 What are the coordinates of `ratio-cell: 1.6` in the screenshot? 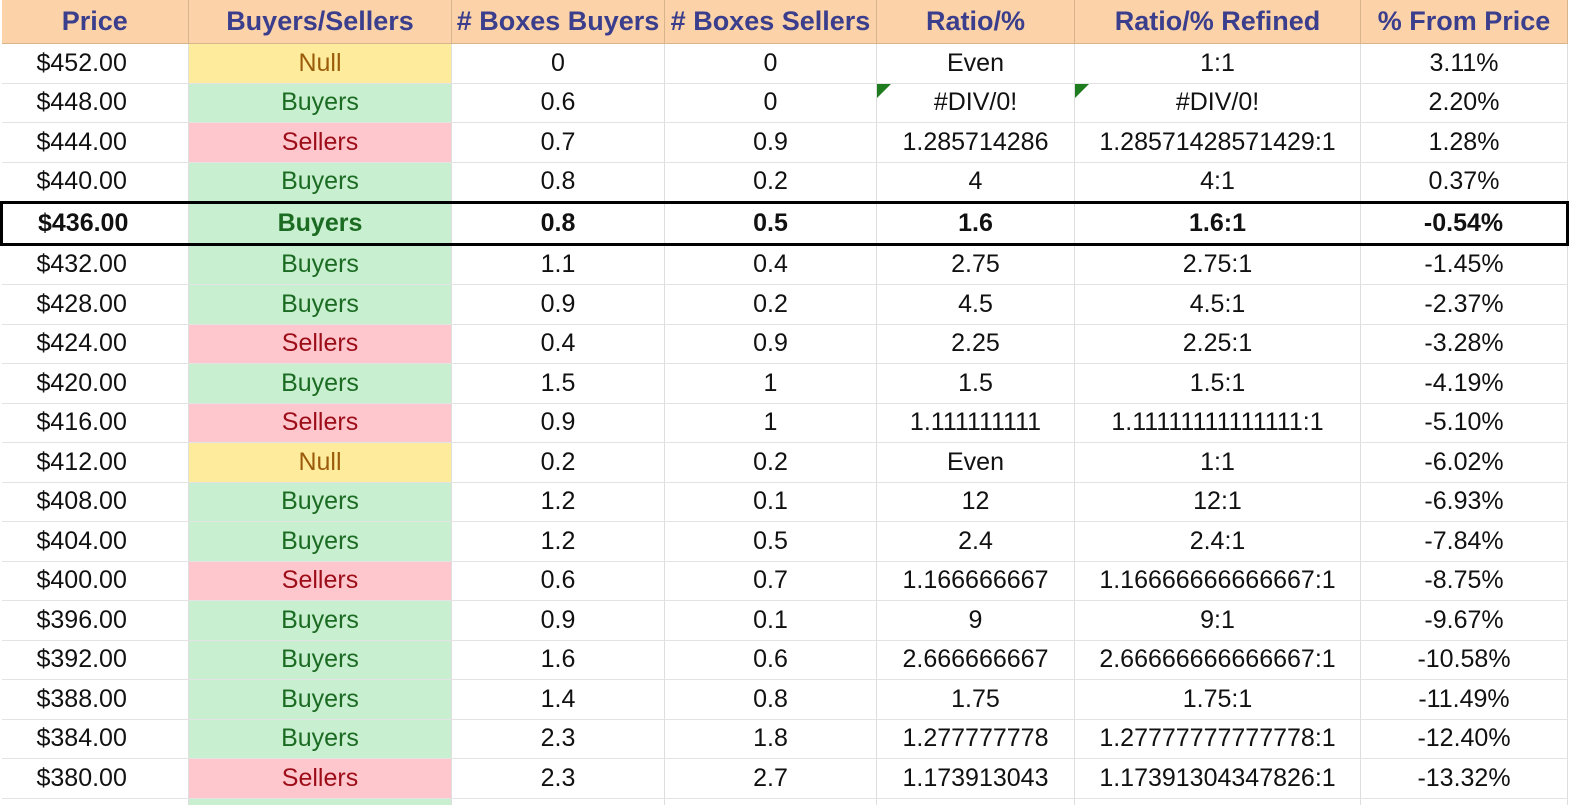 It's located at (975, 223).